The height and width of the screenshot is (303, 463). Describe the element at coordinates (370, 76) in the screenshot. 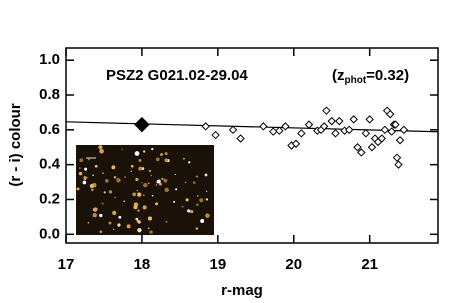

I see `annotation: (zphot=0.32)` at that location.